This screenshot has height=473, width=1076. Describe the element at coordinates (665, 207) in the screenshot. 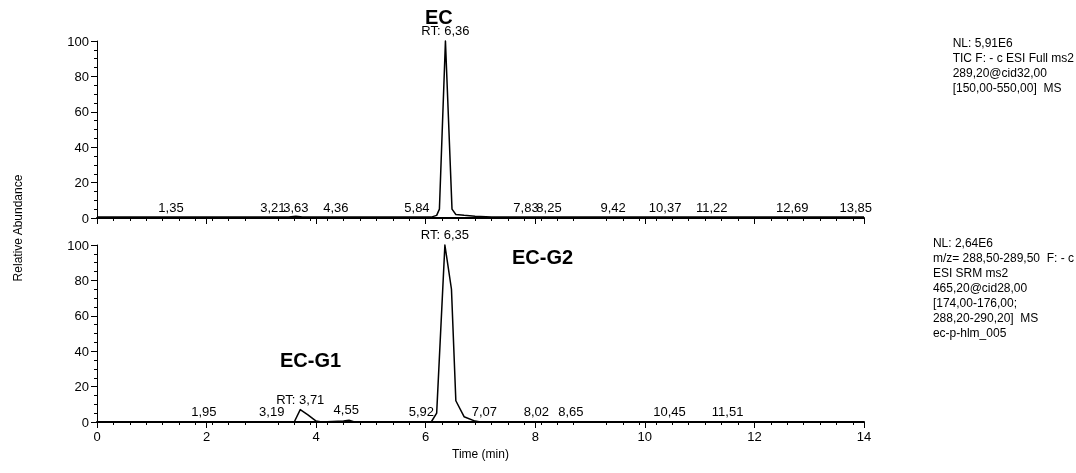

I see `annotation: 10,37` at that location.